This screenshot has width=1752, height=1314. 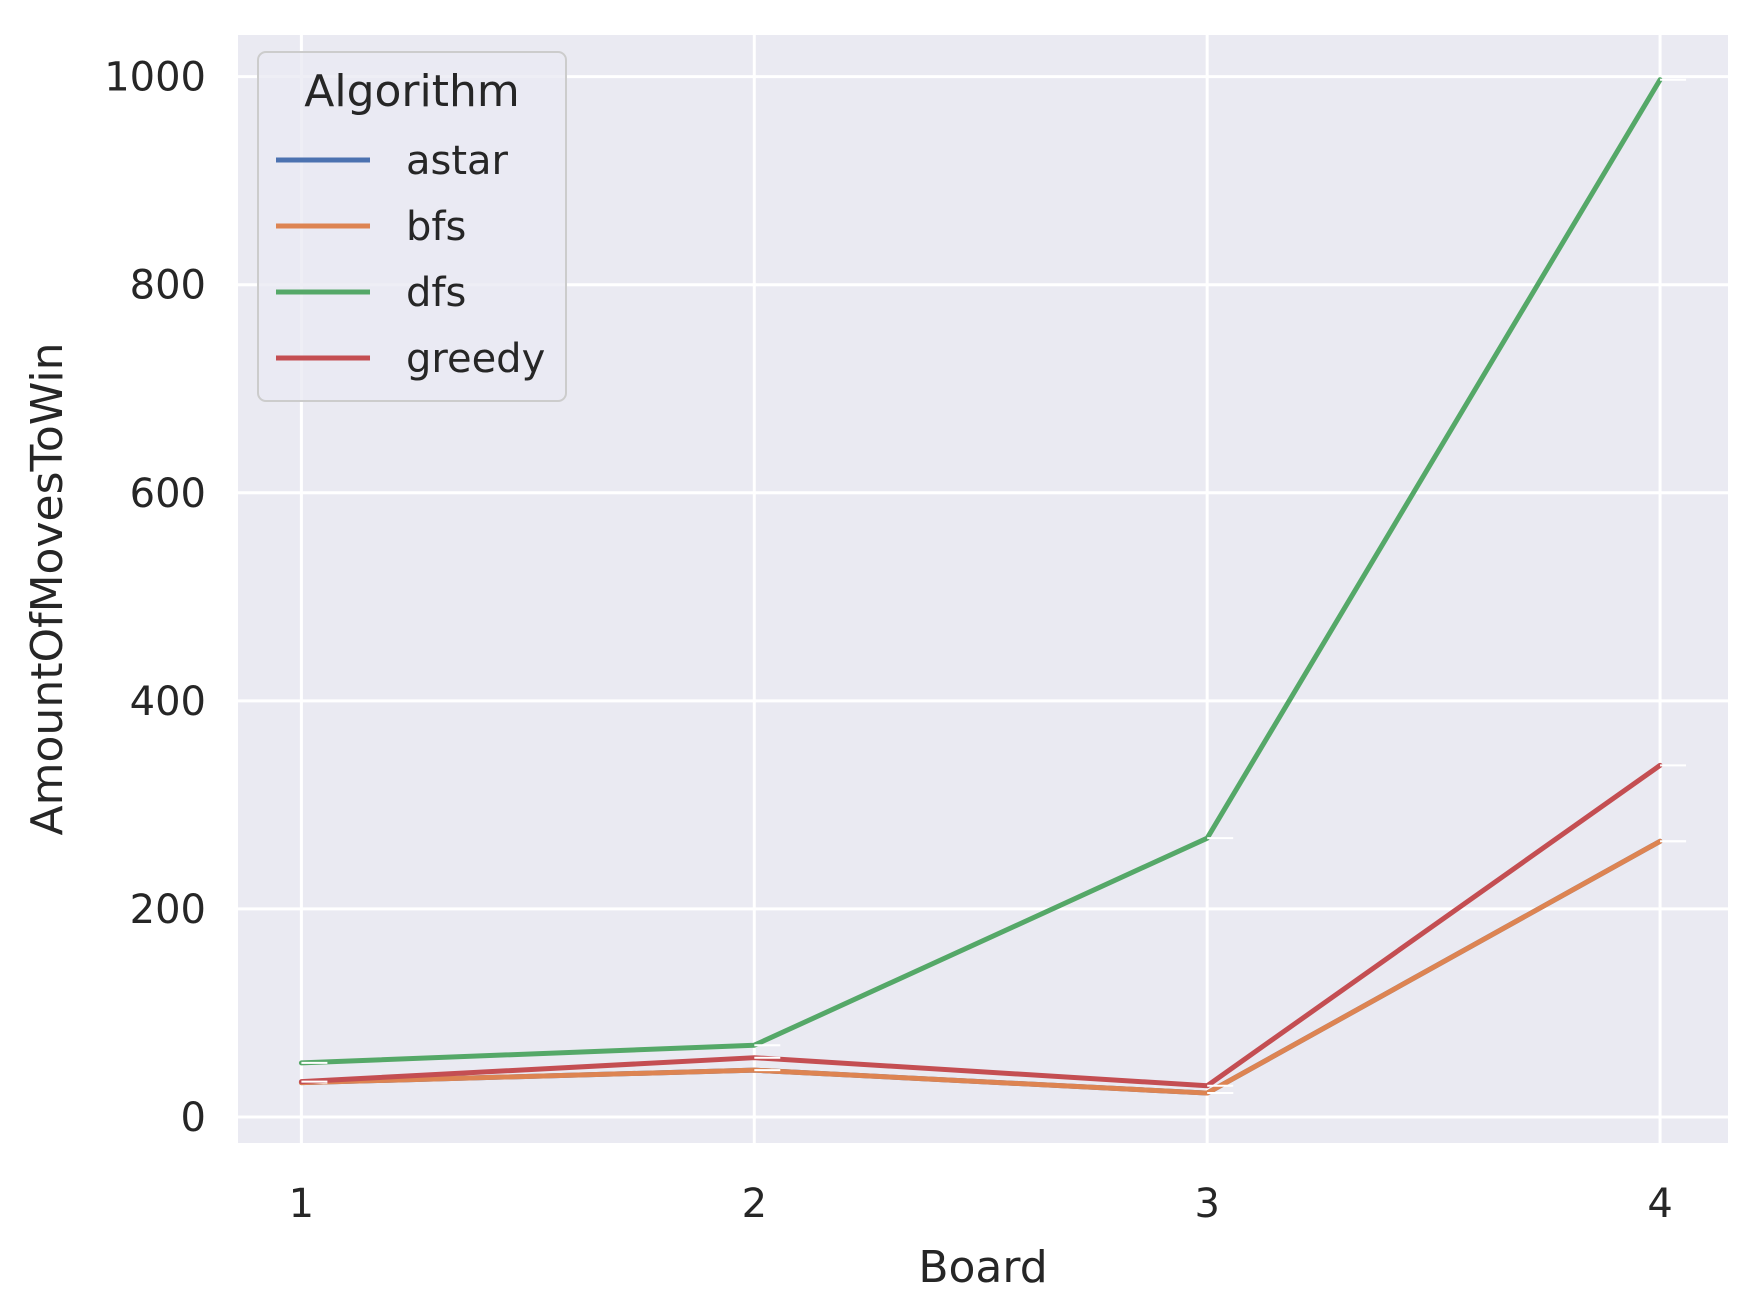 What do you see at coordinates (412, 91) in the screenshot?
I see `legend-title: Algorithm` at bounding box center [412, 91].